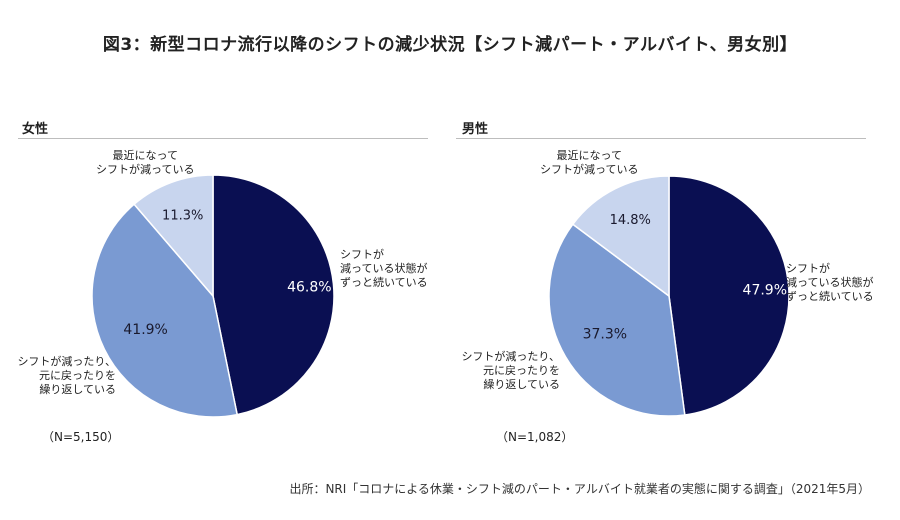  Describe the element at coordinates (223, 138) in the screenshot. I see `panel-divider-female` at that location.